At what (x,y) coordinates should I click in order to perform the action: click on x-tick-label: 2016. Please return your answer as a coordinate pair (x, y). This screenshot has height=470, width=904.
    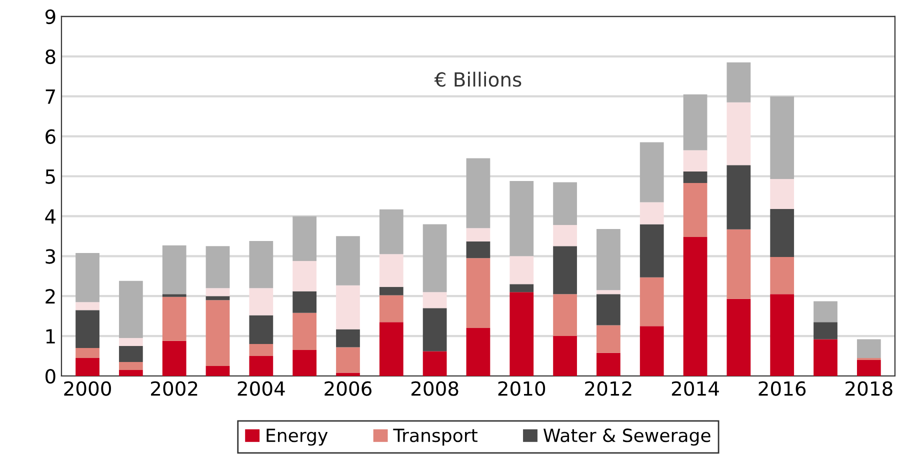
    Looking at the image, I should click on (782, 388).